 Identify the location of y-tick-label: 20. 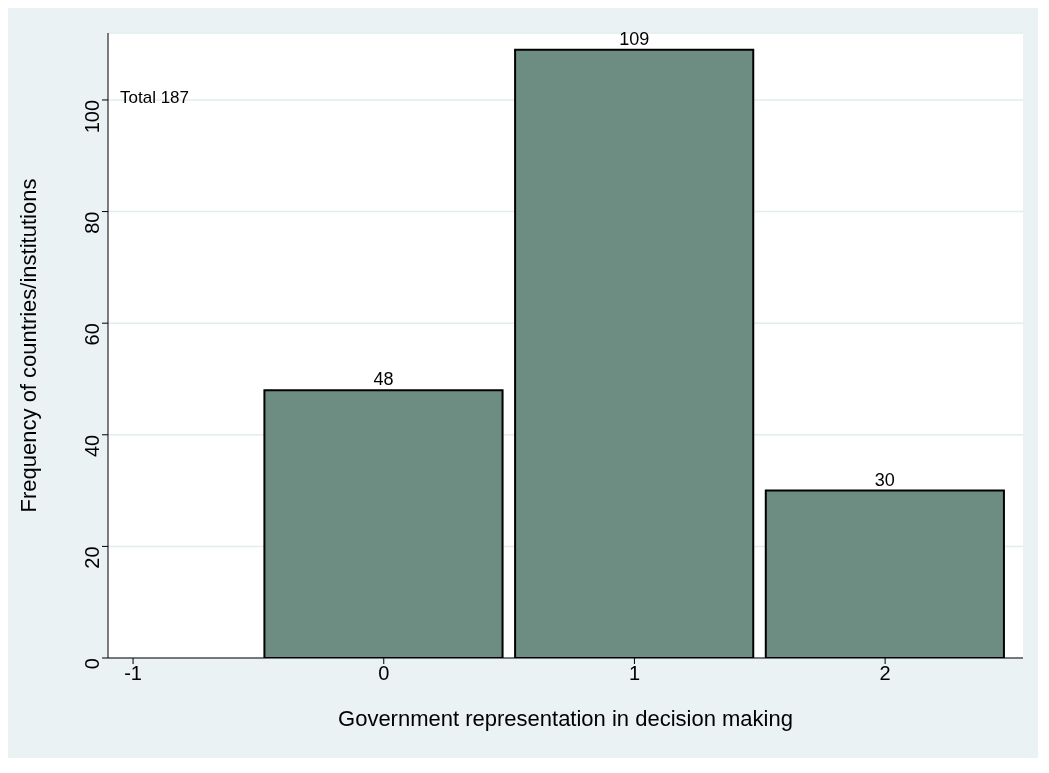
(92, 557).